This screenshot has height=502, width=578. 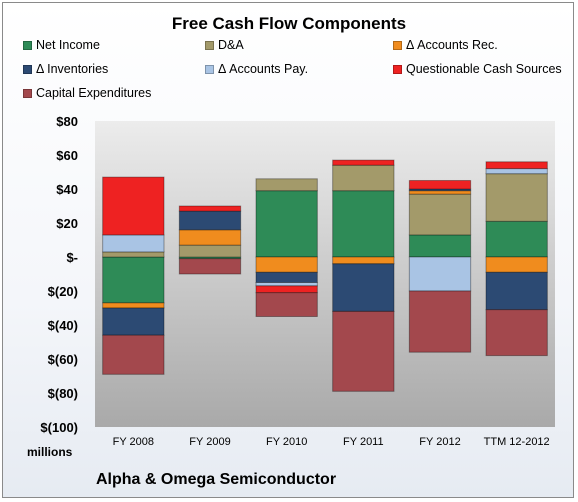 I want to click on x-tick-label: FY 2008, so click(x=133, y=442).